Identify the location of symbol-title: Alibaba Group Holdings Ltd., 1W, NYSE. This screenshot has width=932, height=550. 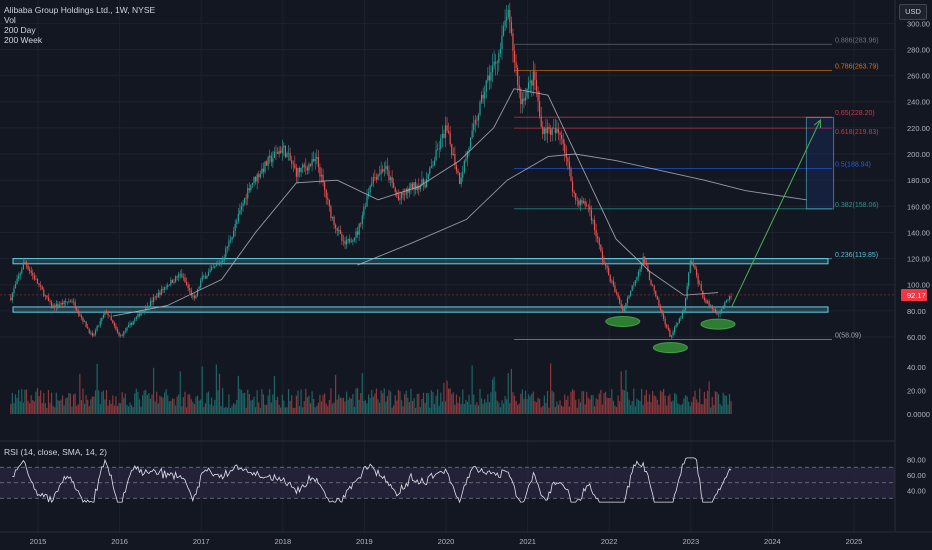
(80, 10).